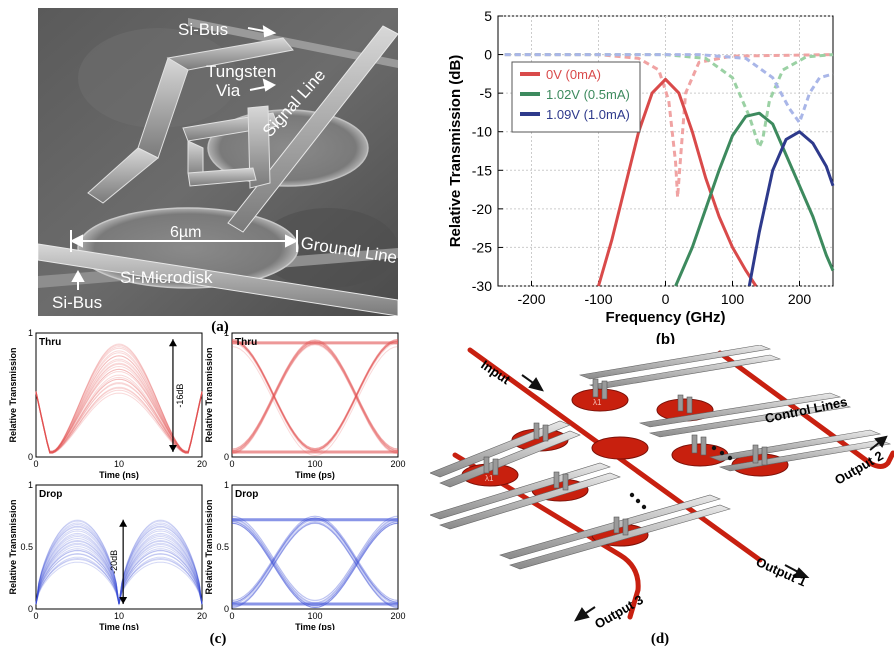 The width and height of the screenshot is (894, 648). I want to click on extinction-label: -16dB, so click(180, 396).